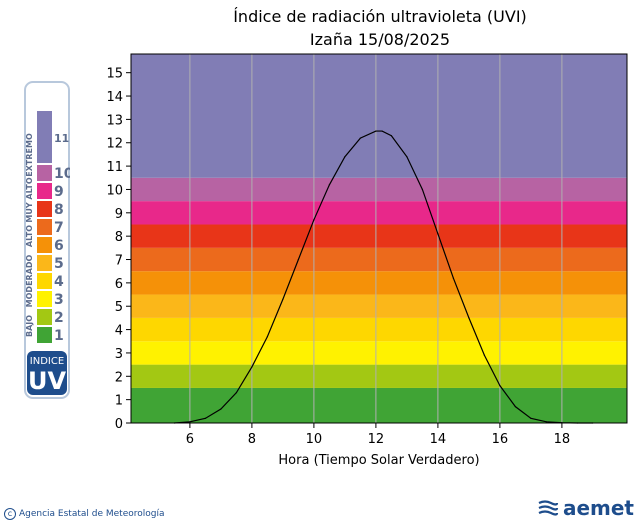 This screenshot has height=525, width=640. Describe the element at coordinates (59, 228) in the screenshot. I see `legend-level-7: 7` at that location.